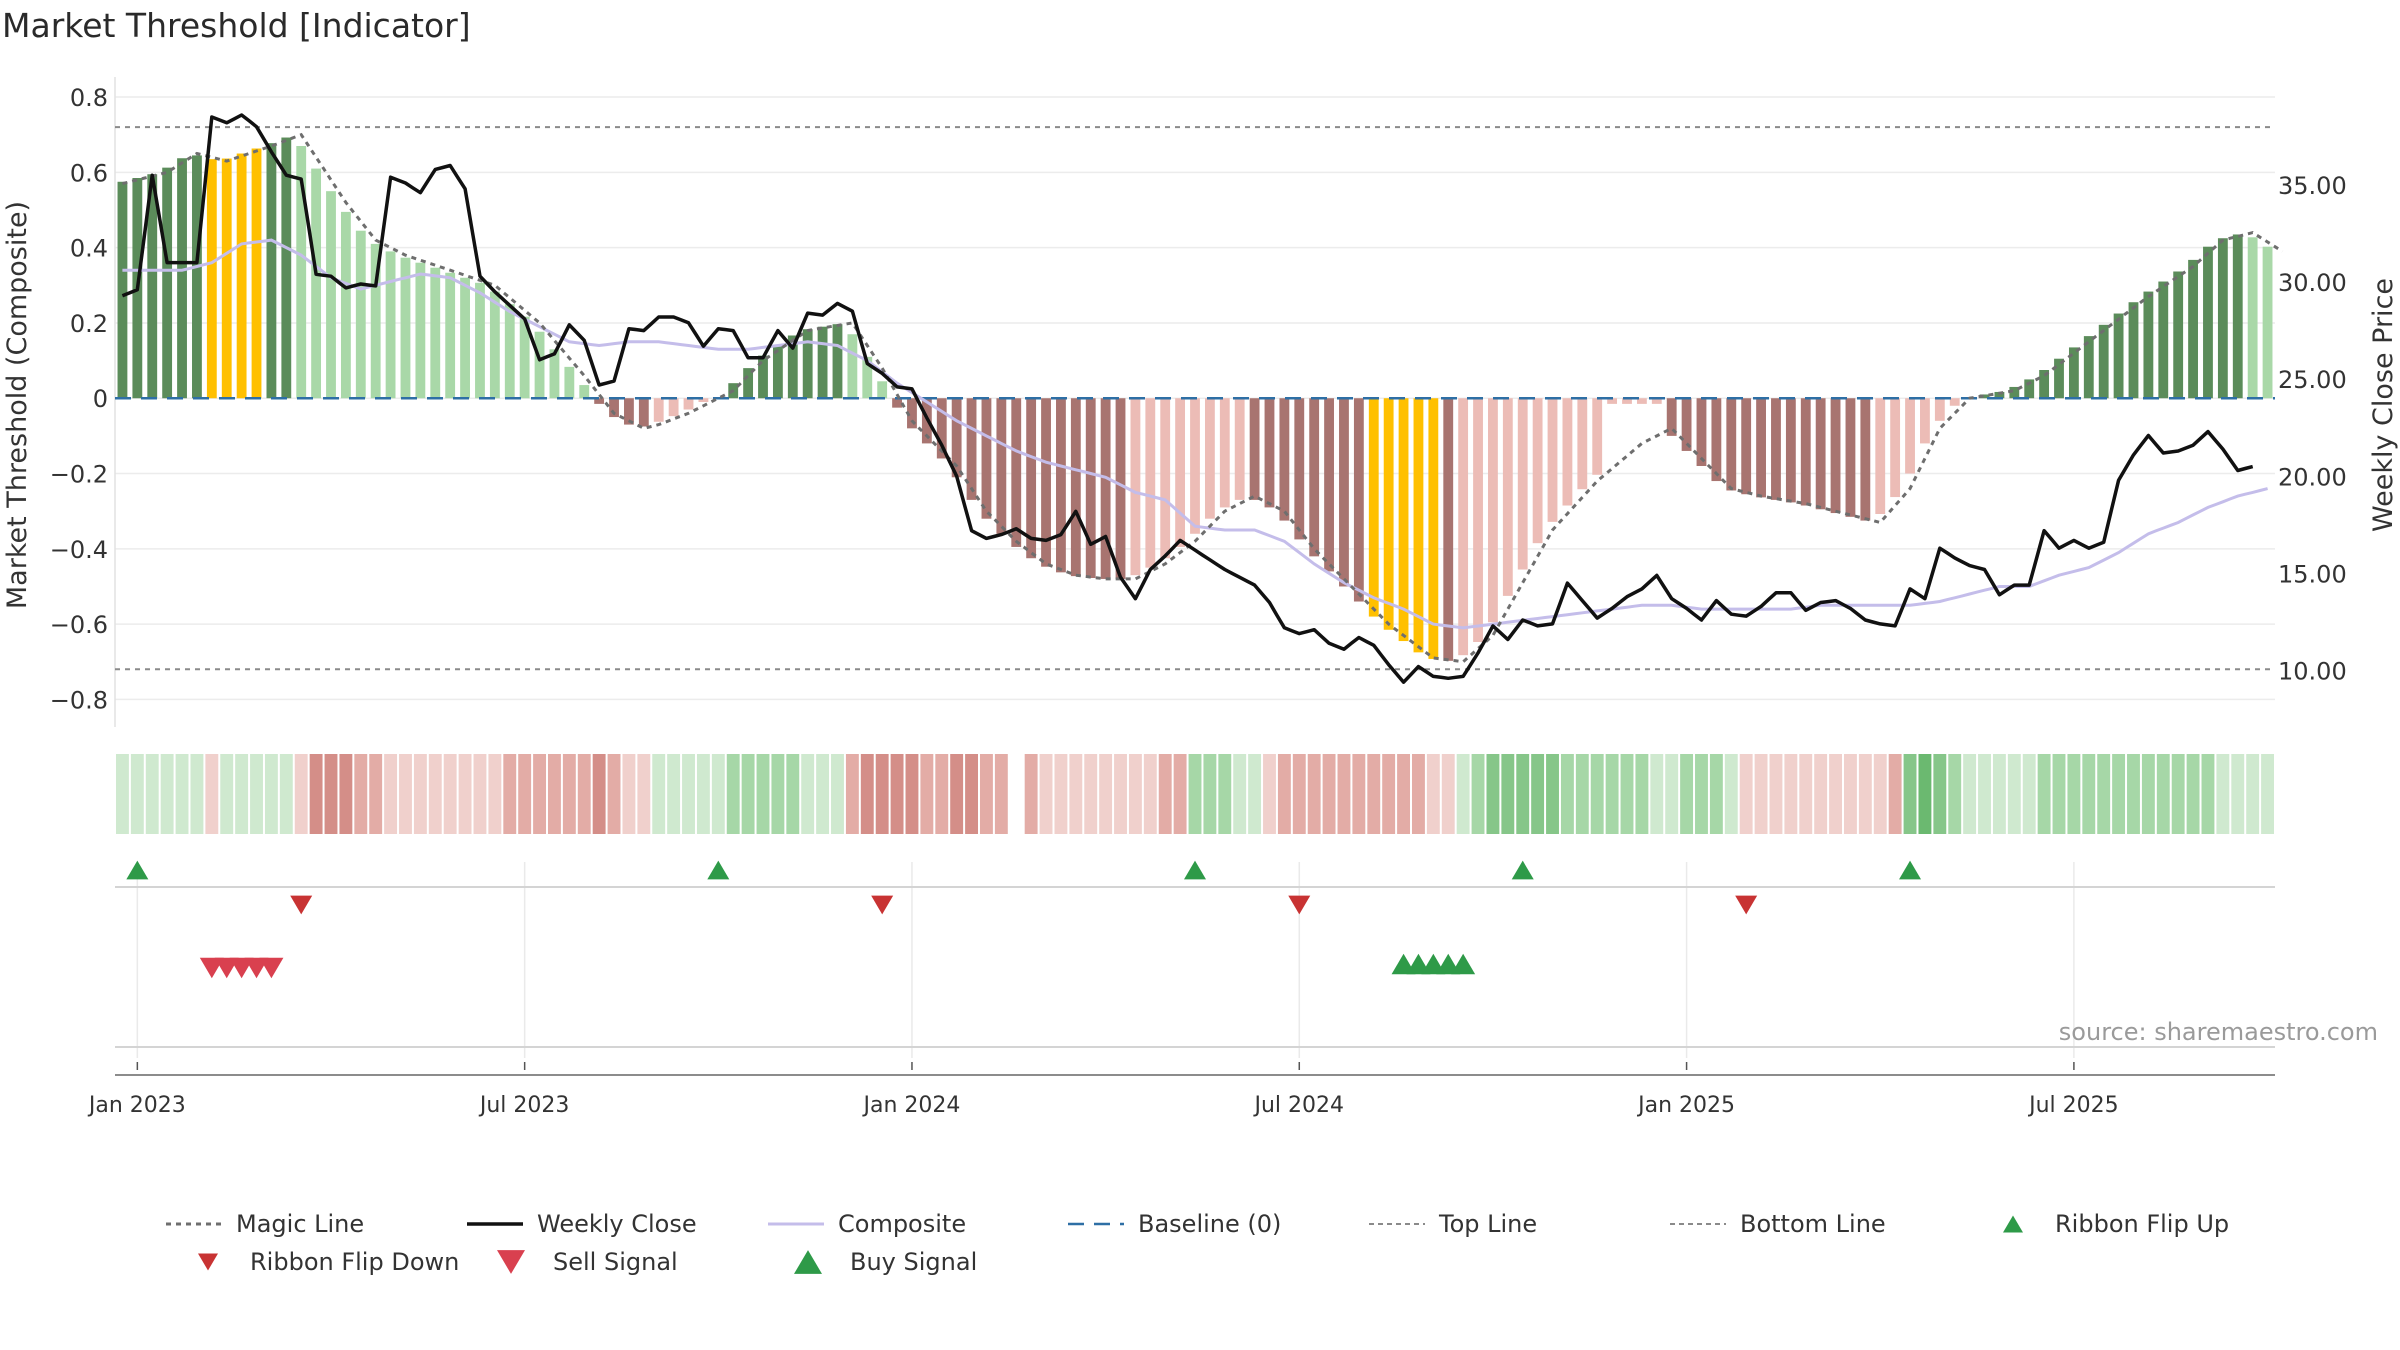  Describe the element at coordinates (2312, 283) in the screenshot. I see `y-right-tick-label: 30.00` at that location.